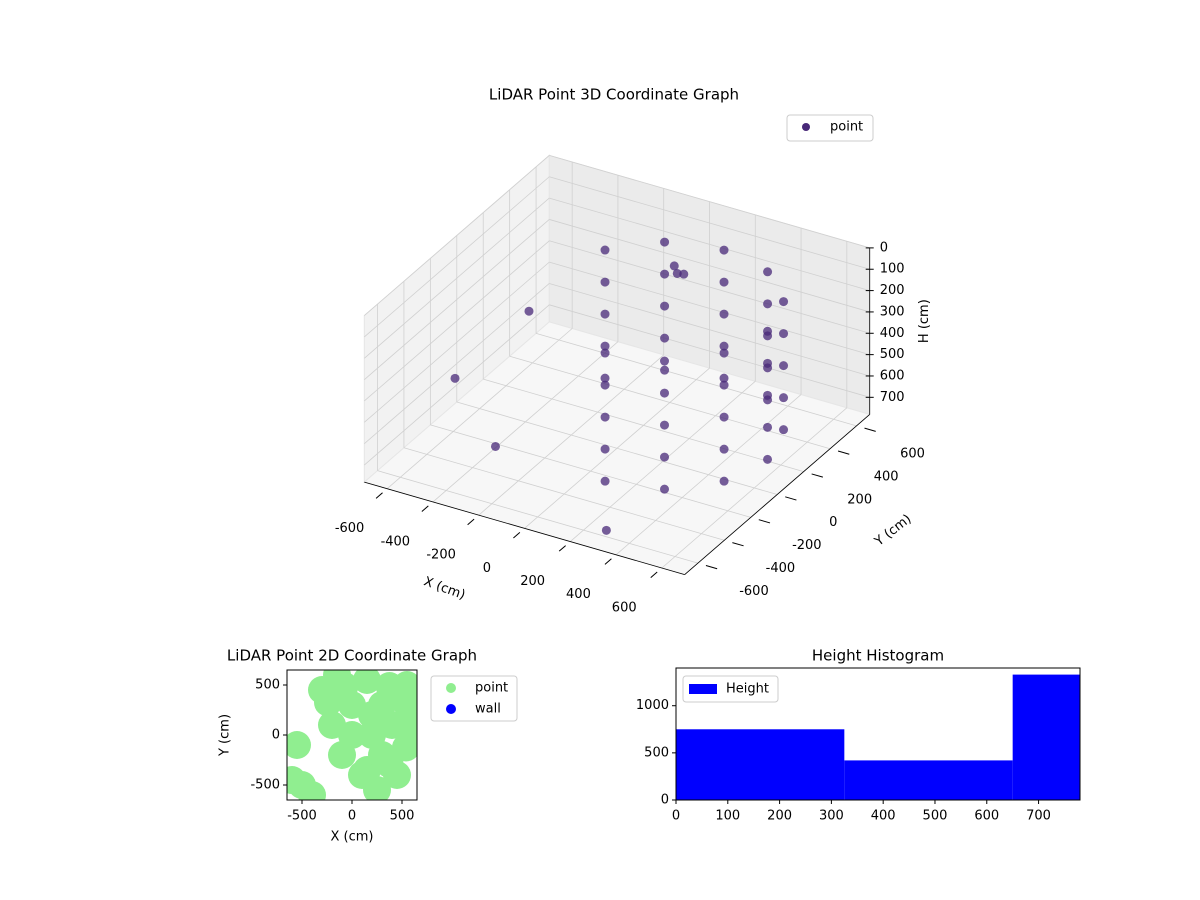  Describe the element at coordinates (892, 375) in the screenshot. I see `z-tick-label: 600` at that location.